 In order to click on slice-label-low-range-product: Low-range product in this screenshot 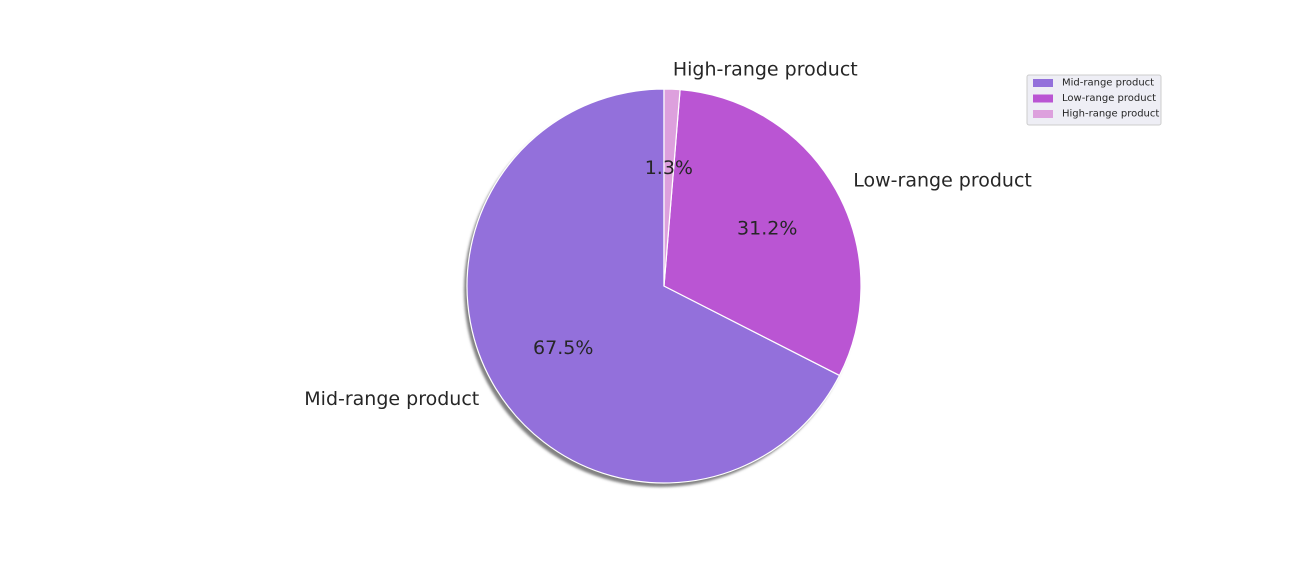, I will do `click(942, 180)`.